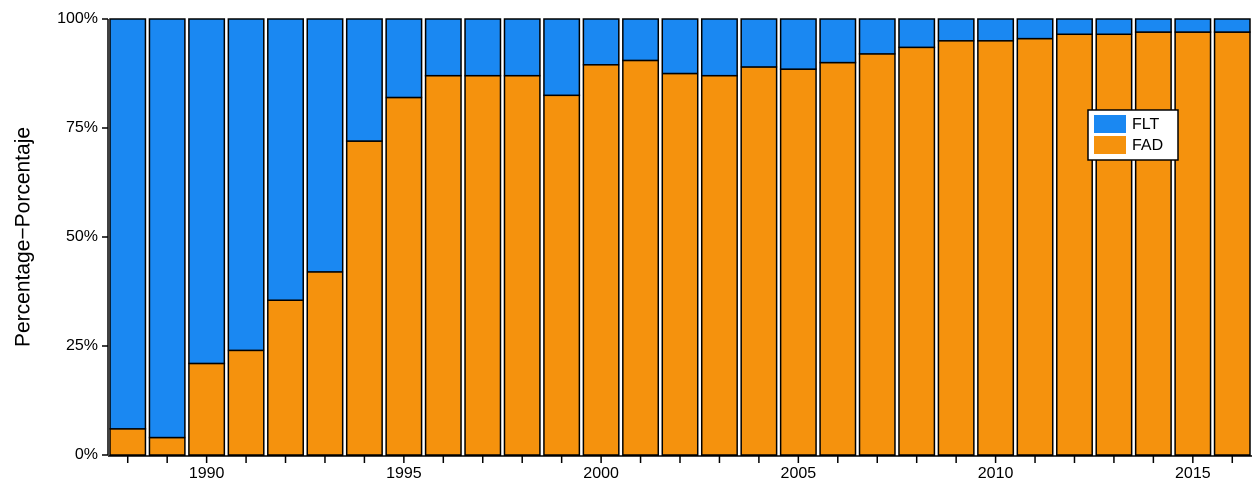 The image size is (1253, 493). Describe the element at coordinates (799, 473) in the screenshot. I see `x-tick-label: 2005` at that location.